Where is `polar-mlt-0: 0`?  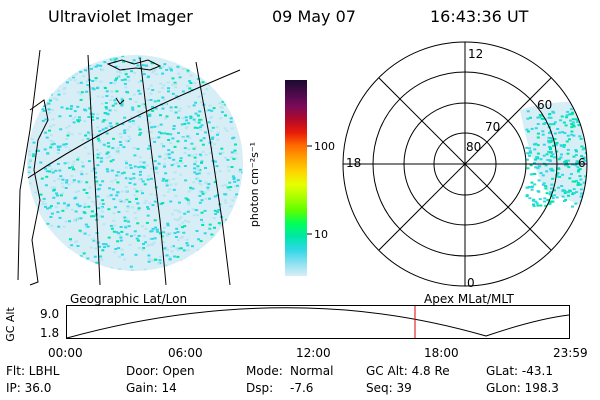
polar-mlt-0: 0 is located at coordinates (471, 283).